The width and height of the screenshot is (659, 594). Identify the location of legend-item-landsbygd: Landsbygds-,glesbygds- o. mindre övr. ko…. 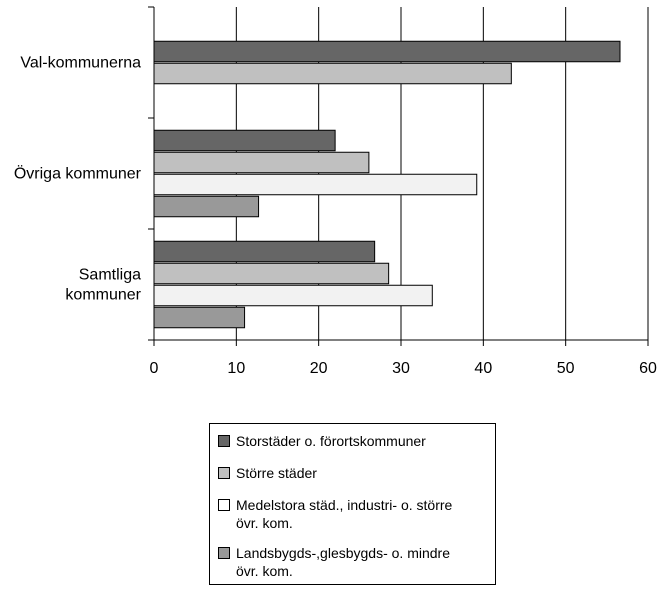
(353, 562).